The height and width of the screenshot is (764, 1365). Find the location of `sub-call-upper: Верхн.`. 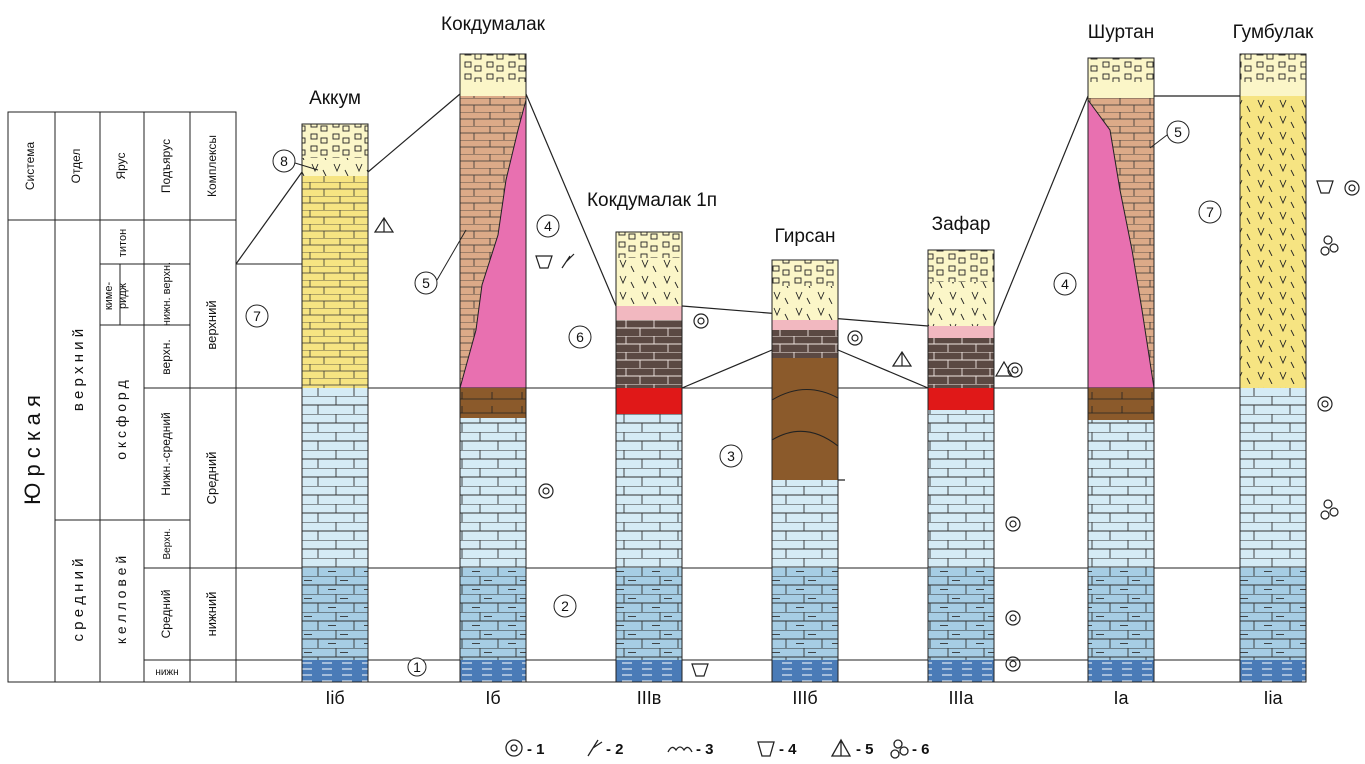

sub-call-upper: Верхн. is located at coordinates (167, 544).